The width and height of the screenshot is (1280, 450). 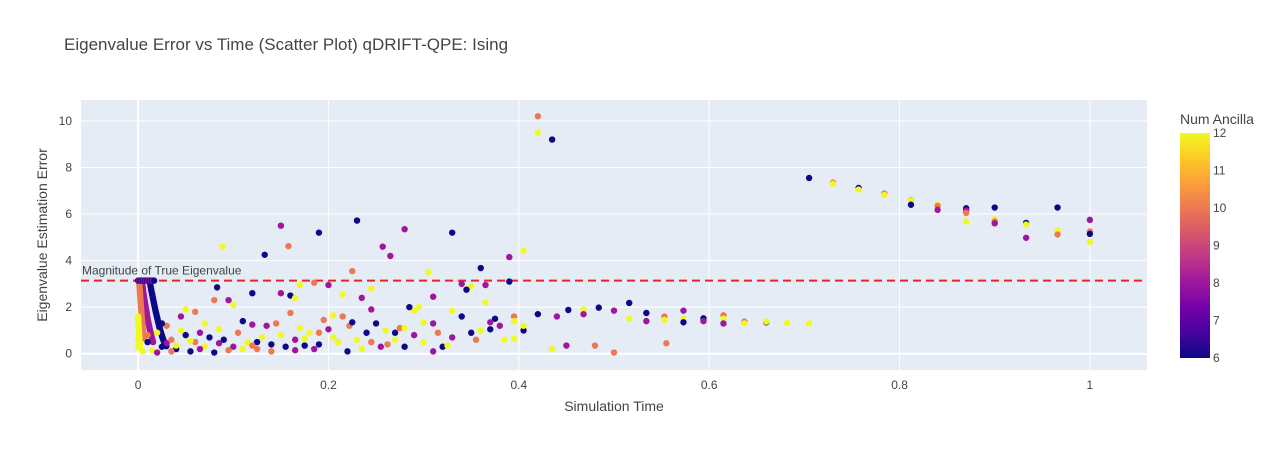 I want to click on y-tick-label: 10, so click(x=66, y=121).